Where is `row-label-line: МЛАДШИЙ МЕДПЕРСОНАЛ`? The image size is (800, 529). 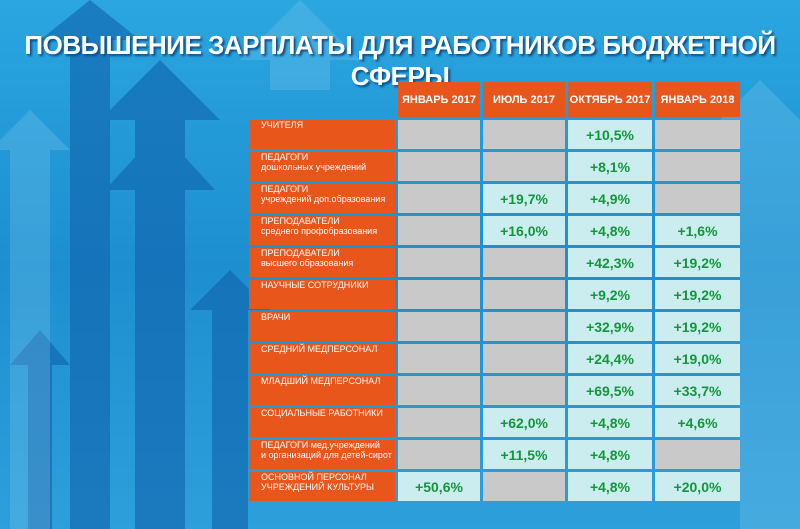 row-label-line: МЛАДШИЙ МЕДПЕРСОНАЛ is located at coordinates (321, 381).